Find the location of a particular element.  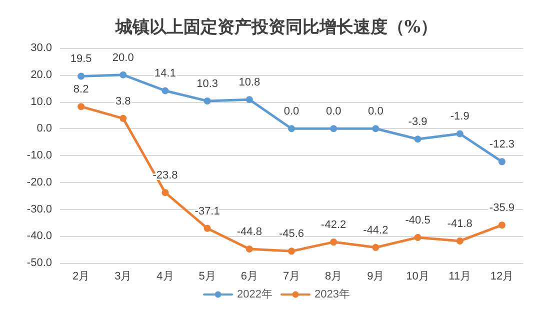

data-label: 10.3 is located at coordinates (207, 84).